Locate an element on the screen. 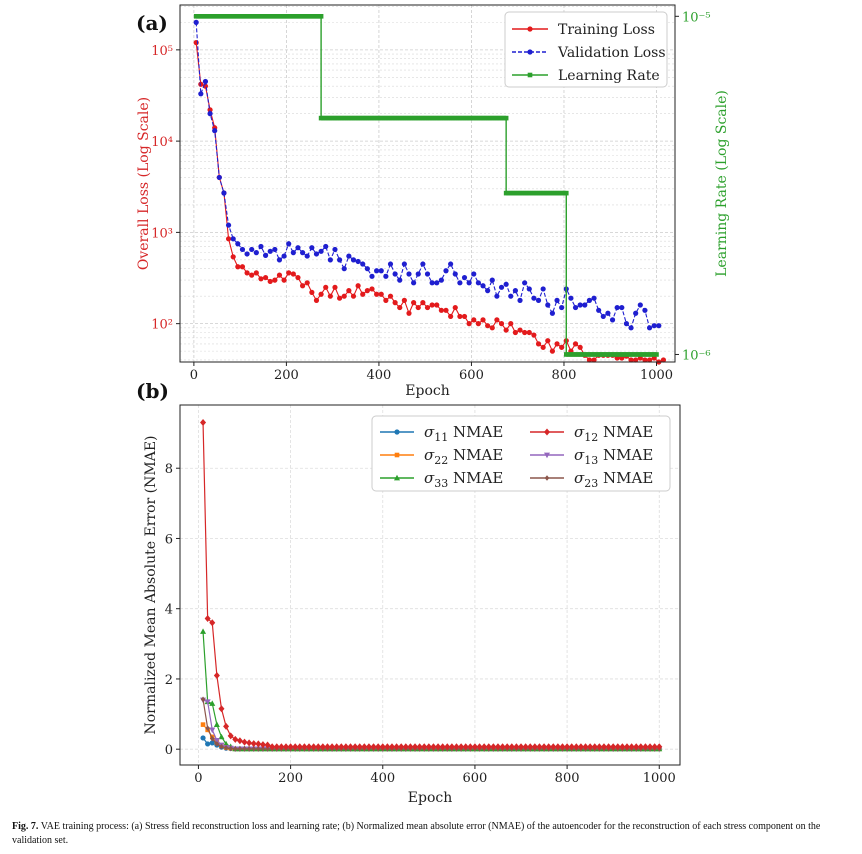 This screenshot has width=862, height=854. legend-entry: σ33 NMAE is located at coordinates (463, 479).